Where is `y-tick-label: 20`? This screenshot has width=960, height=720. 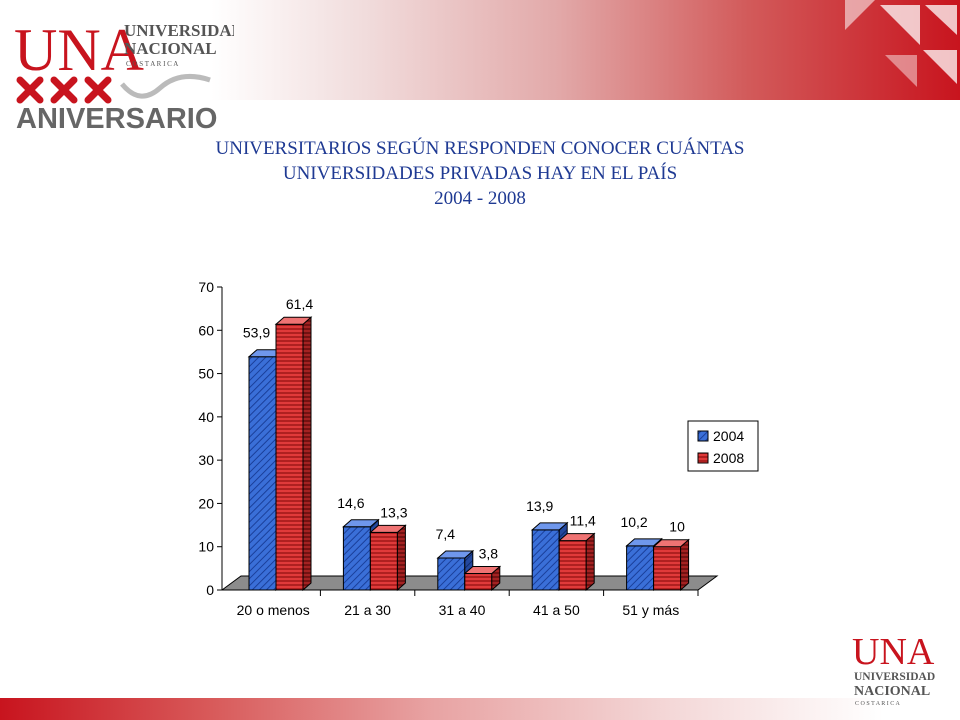 y-tick-label: 20 is located at coordinates (206, 503).